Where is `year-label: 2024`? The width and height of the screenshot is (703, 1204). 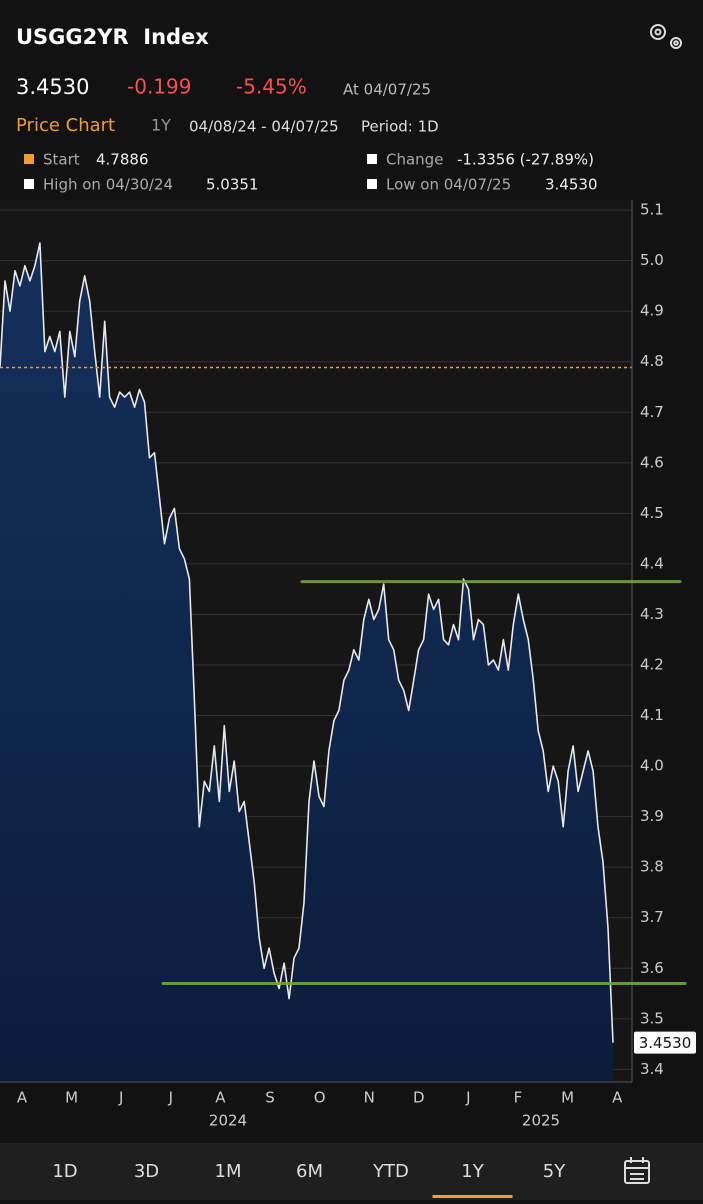 year-label: 2024 is located at coordinates (228, 1121).